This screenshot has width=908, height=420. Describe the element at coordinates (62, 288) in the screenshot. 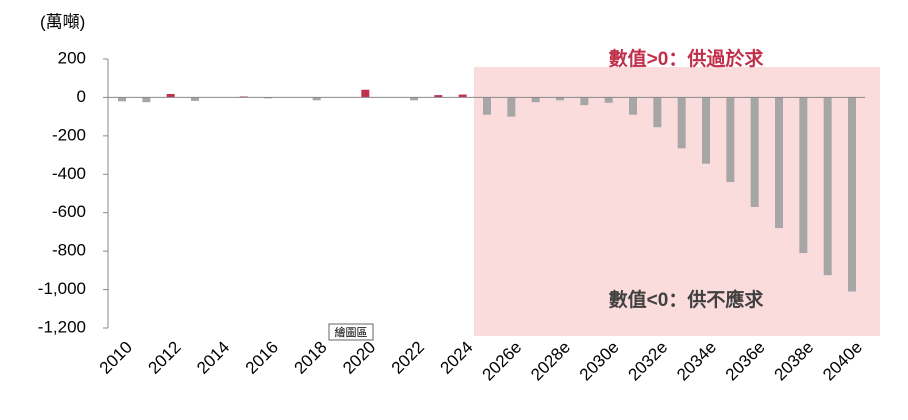

I see `y-tick-label: -1,000` at that location.